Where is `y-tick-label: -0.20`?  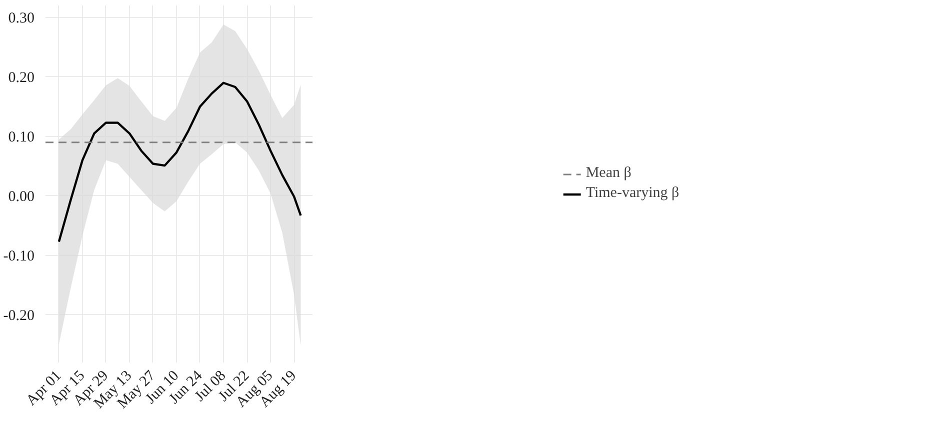
y-tick-label: -0.20 is located at coordinates (19, 316).